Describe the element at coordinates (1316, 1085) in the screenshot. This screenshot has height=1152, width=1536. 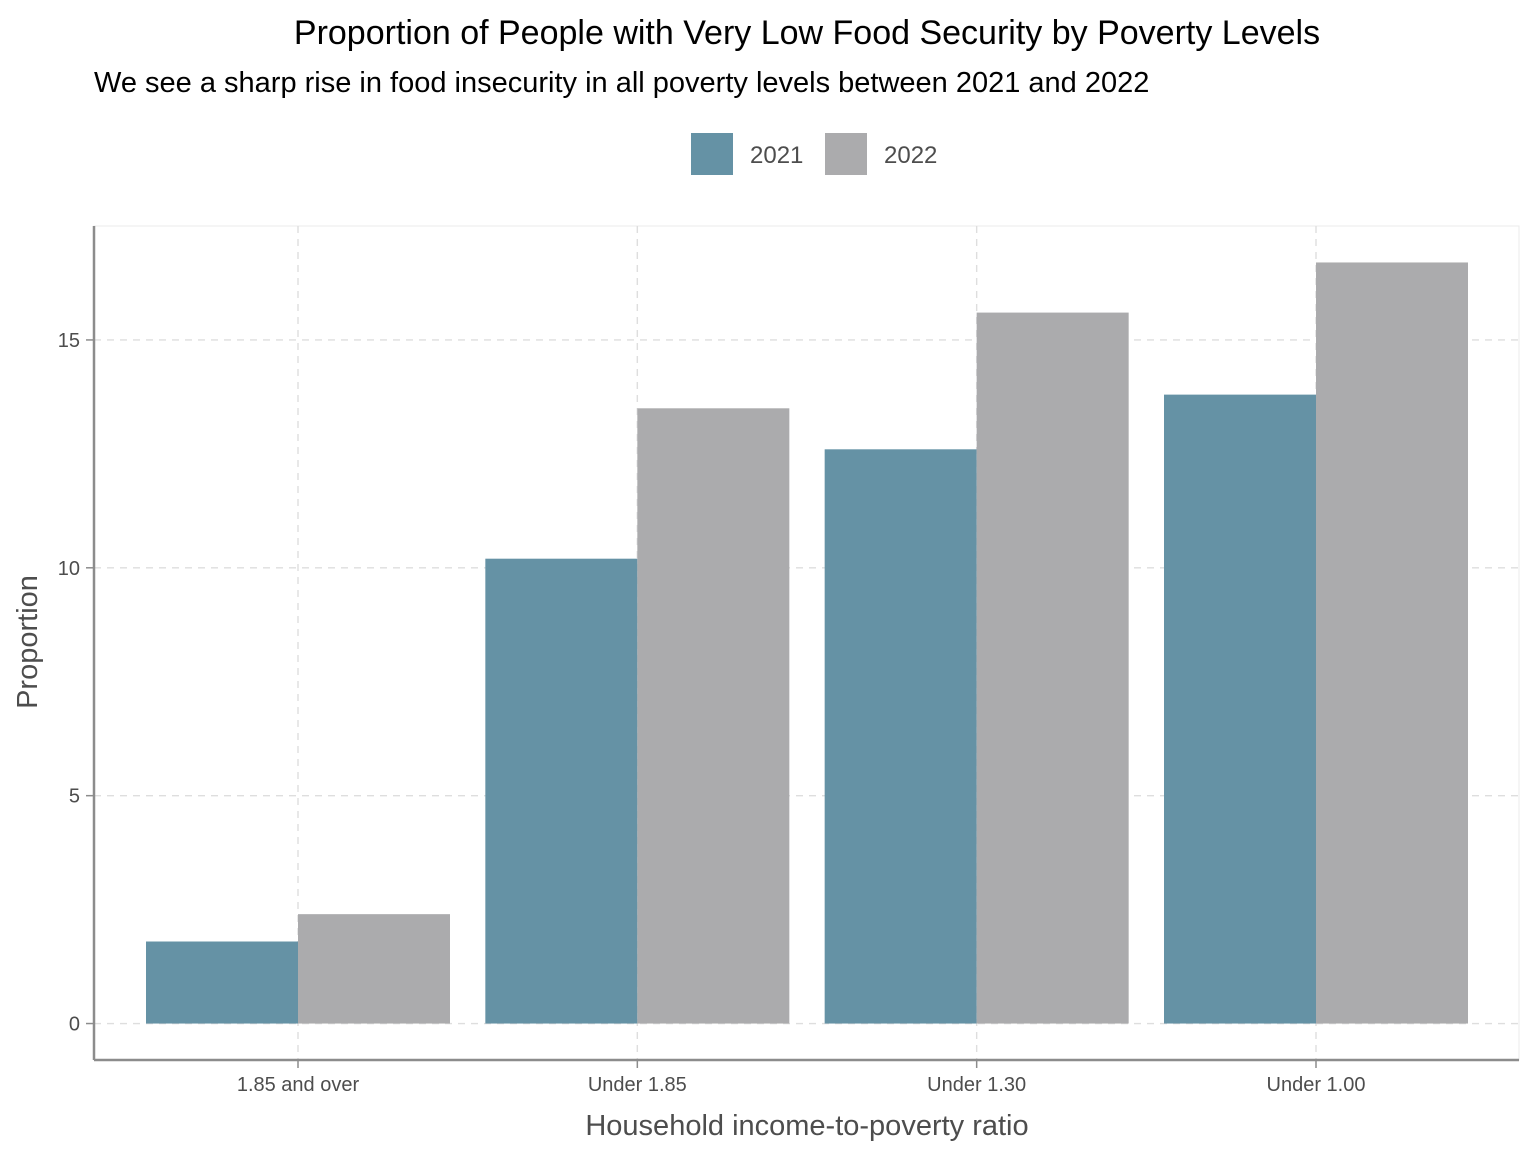
I see `x-tick-label: Under 1.00` at that location.